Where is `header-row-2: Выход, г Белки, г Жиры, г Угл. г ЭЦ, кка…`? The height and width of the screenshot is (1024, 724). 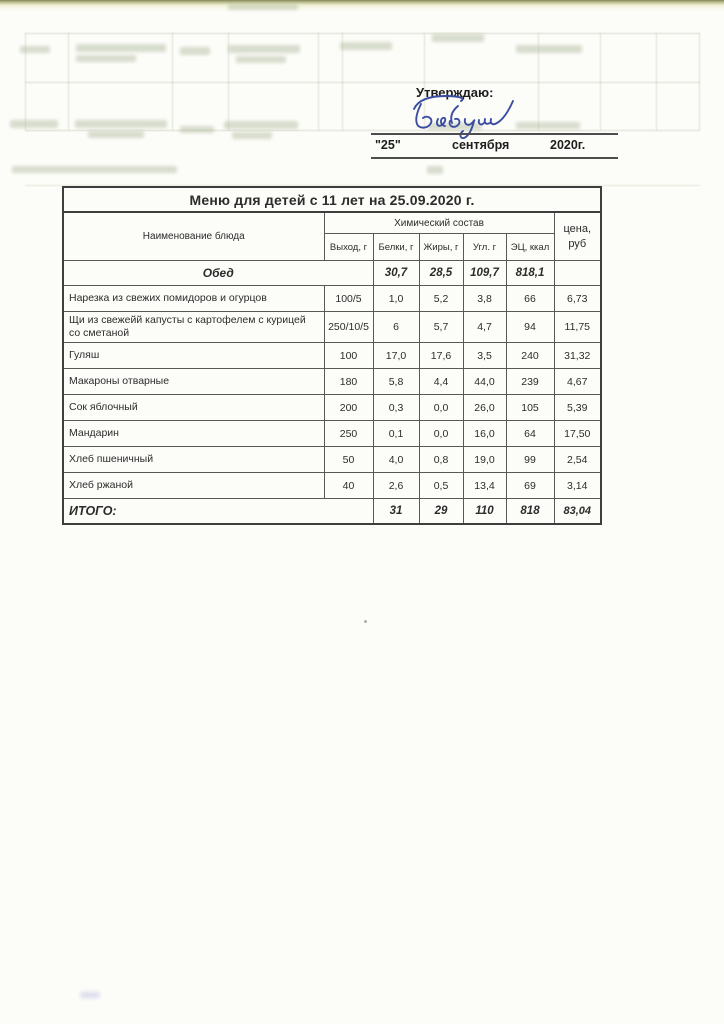 header-row-2: Выход, г Белки, г Жиры, г Угл. г ЭЦ, кка… is located at coordinates (332, 247).